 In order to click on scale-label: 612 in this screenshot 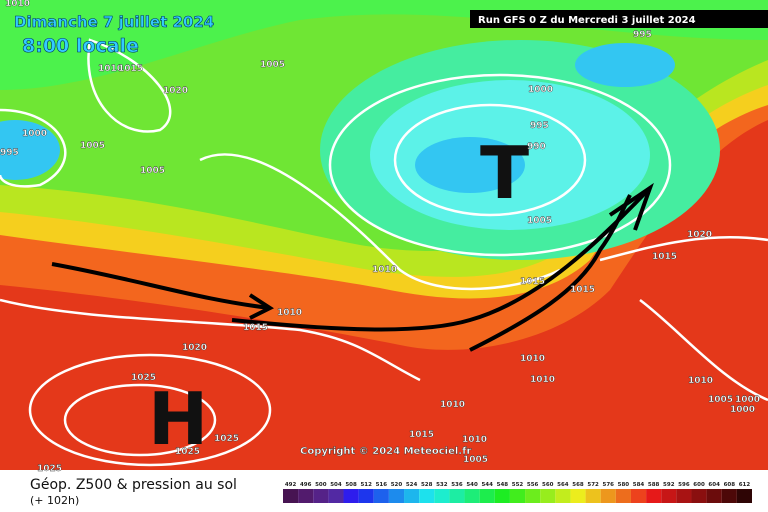, I will do `click(745, 485)`.